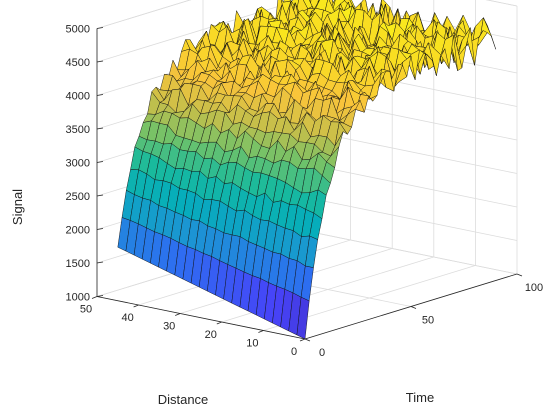 The image size is (560, 420). What do you see at coordinates (211, 335) in the screenshot?
I see `y-tick-label: 20` at bounding box center [211, 335].